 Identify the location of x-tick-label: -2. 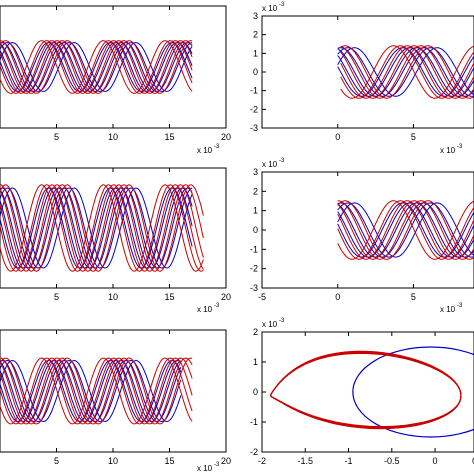
(262, 461).